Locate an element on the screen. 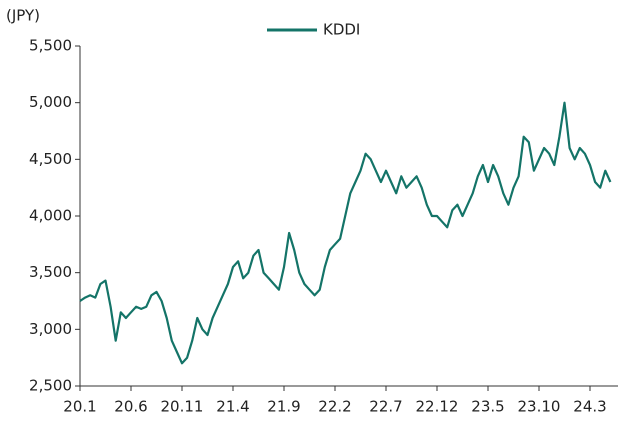  y-tick-label: 3,000 is located at coordinates (50, 329).